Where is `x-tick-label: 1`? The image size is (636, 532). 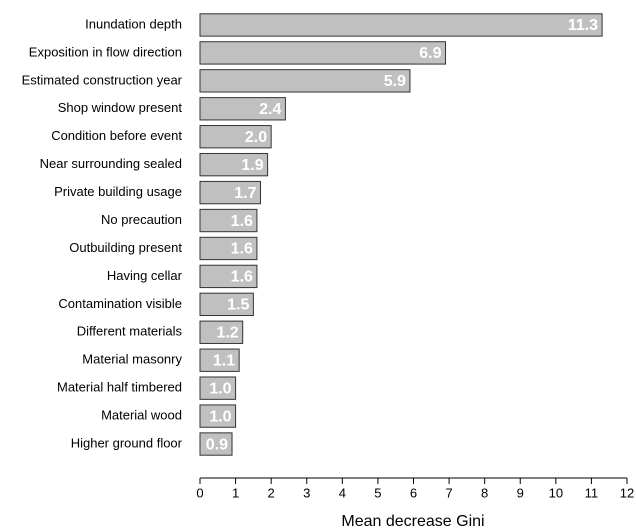 x-tick-label: 1 is located at coordinates (235, 492).